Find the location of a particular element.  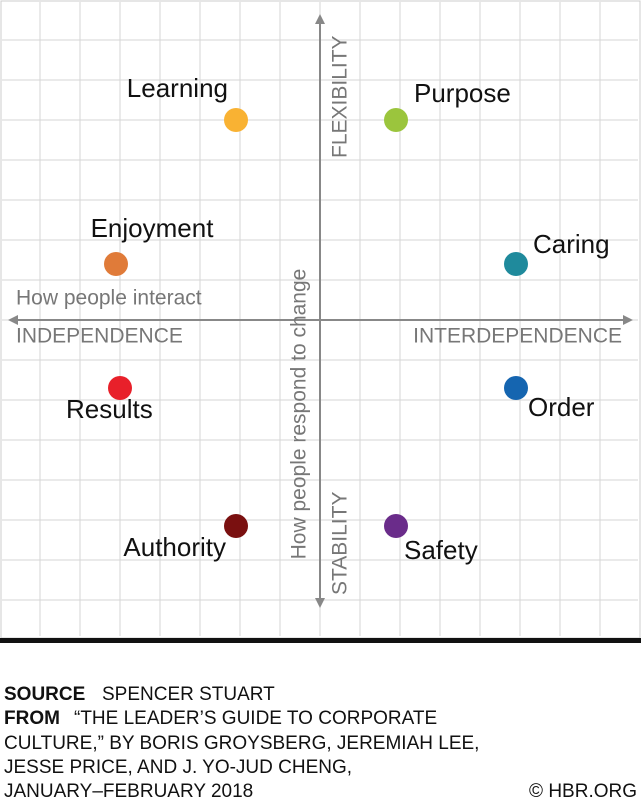

source-label: SOURCE is located at coordinates (44, 694).